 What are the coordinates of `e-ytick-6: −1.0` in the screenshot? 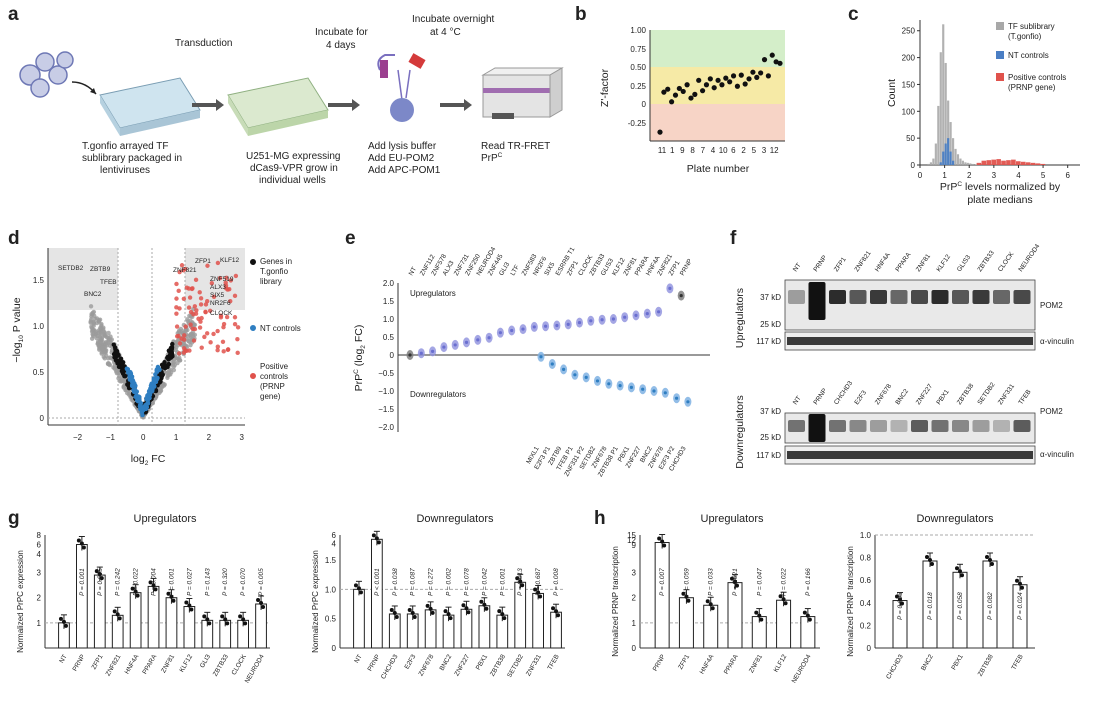 It's located at (386, 391).